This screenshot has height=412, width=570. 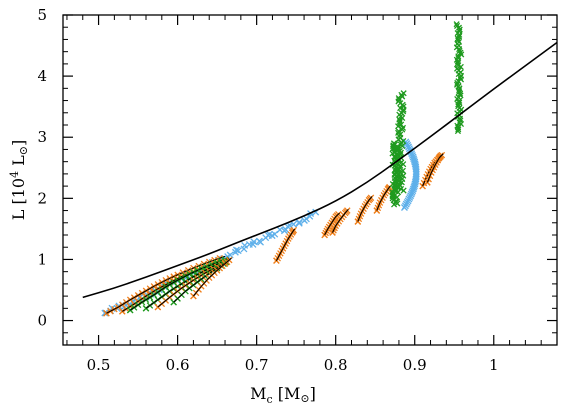 I want to click on x-tick-label: 0.6, so click(x=178, y=365).